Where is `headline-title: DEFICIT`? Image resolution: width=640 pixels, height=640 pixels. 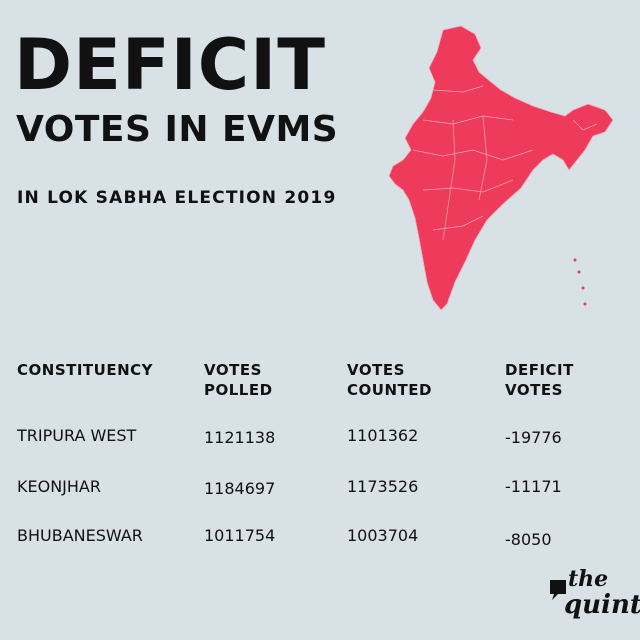 headline-title: DEFICIT is located at coordinates (170, 65).